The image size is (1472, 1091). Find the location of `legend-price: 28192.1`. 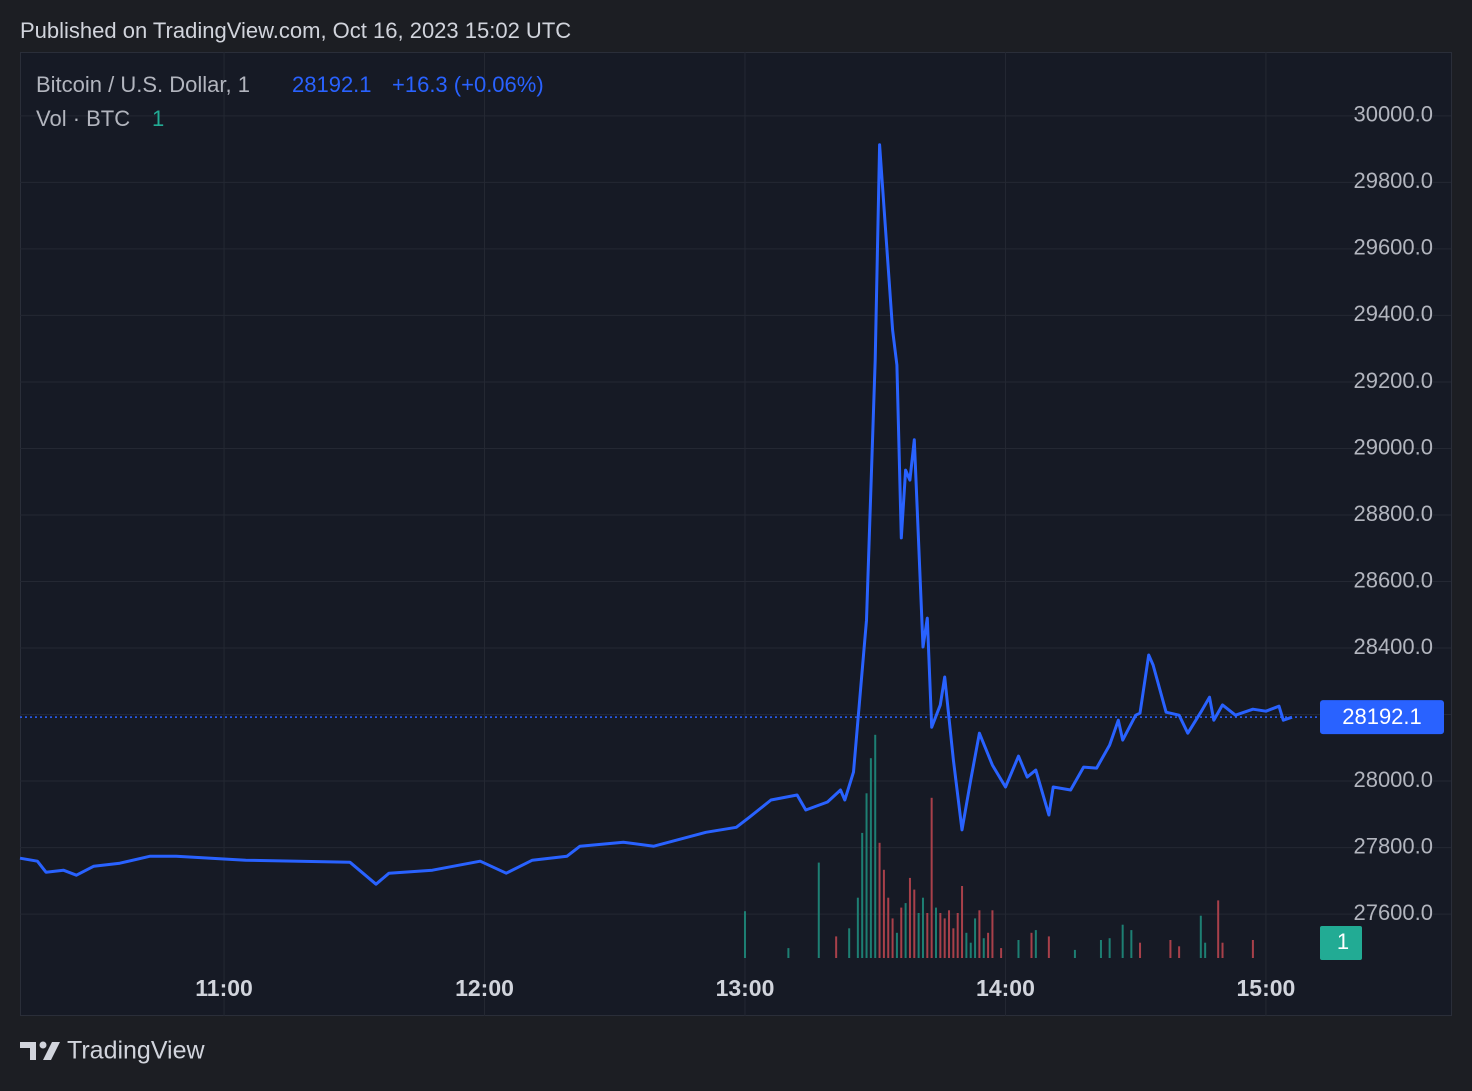

legend-price: 28192.1 is located at coordinates (332, 84).